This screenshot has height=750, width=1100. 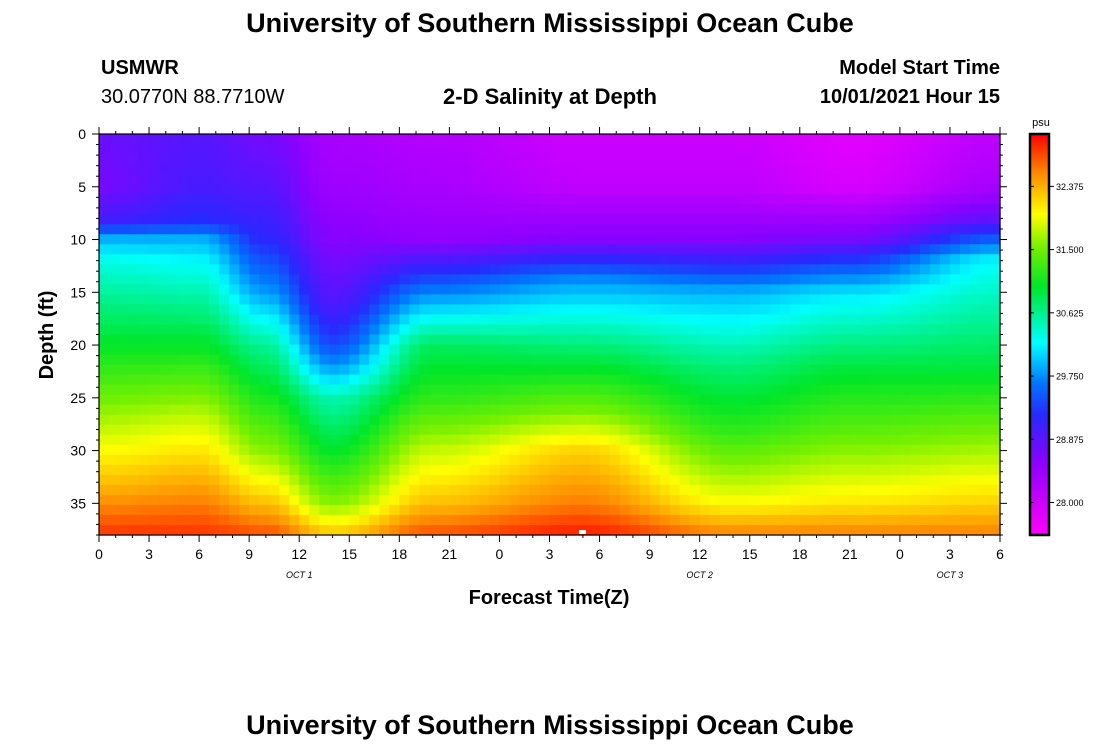 I want to click on colorbar-frame, so click(x=1039, y=334).